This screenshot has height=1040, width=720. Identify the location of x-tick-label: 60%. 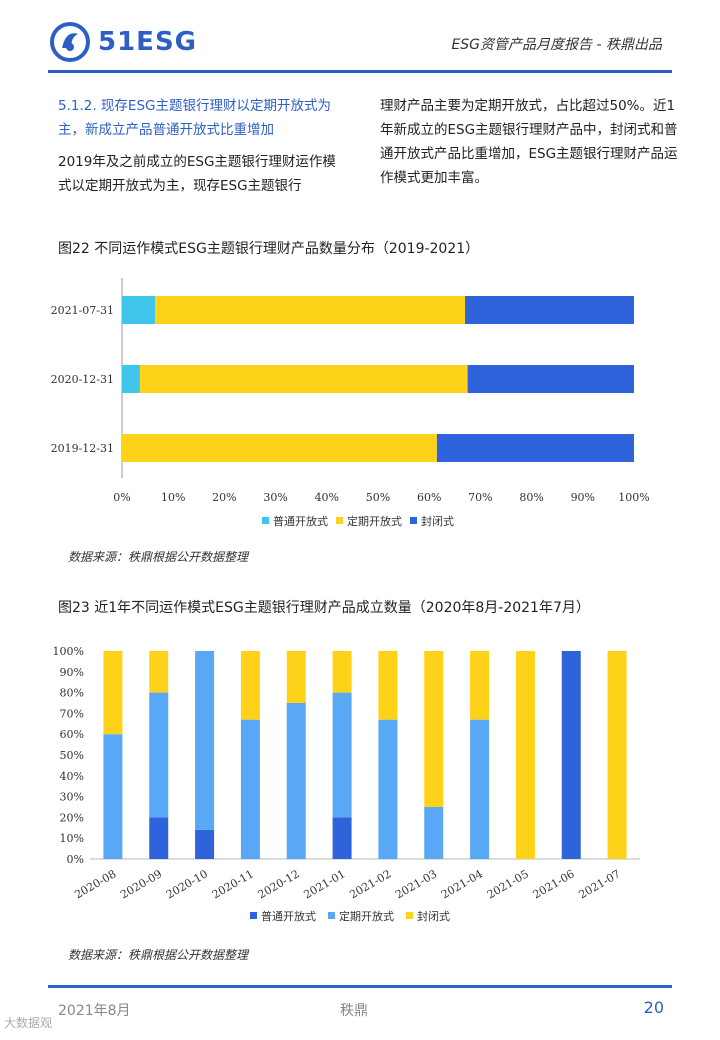
(429, 497).